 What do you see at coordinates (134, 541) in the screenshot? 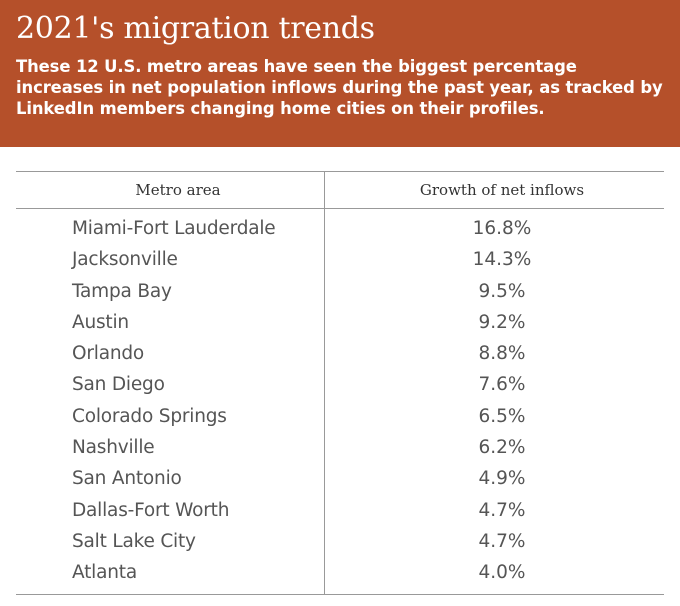
I see `metro-cell: Salt Lake City` at bounding box center [134, 541].